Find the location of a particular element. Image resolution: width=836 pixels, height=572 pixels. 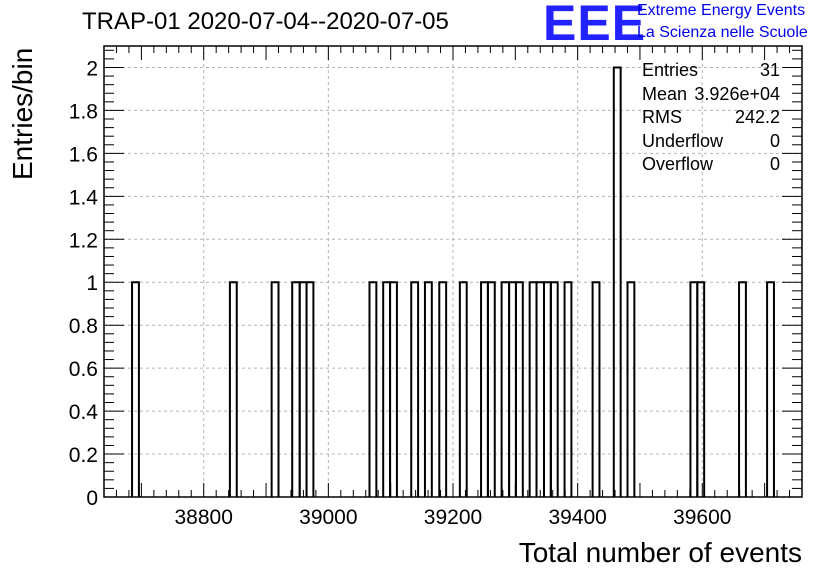

y-axis-label: Entries/bin is located at coordinates (22, 114).